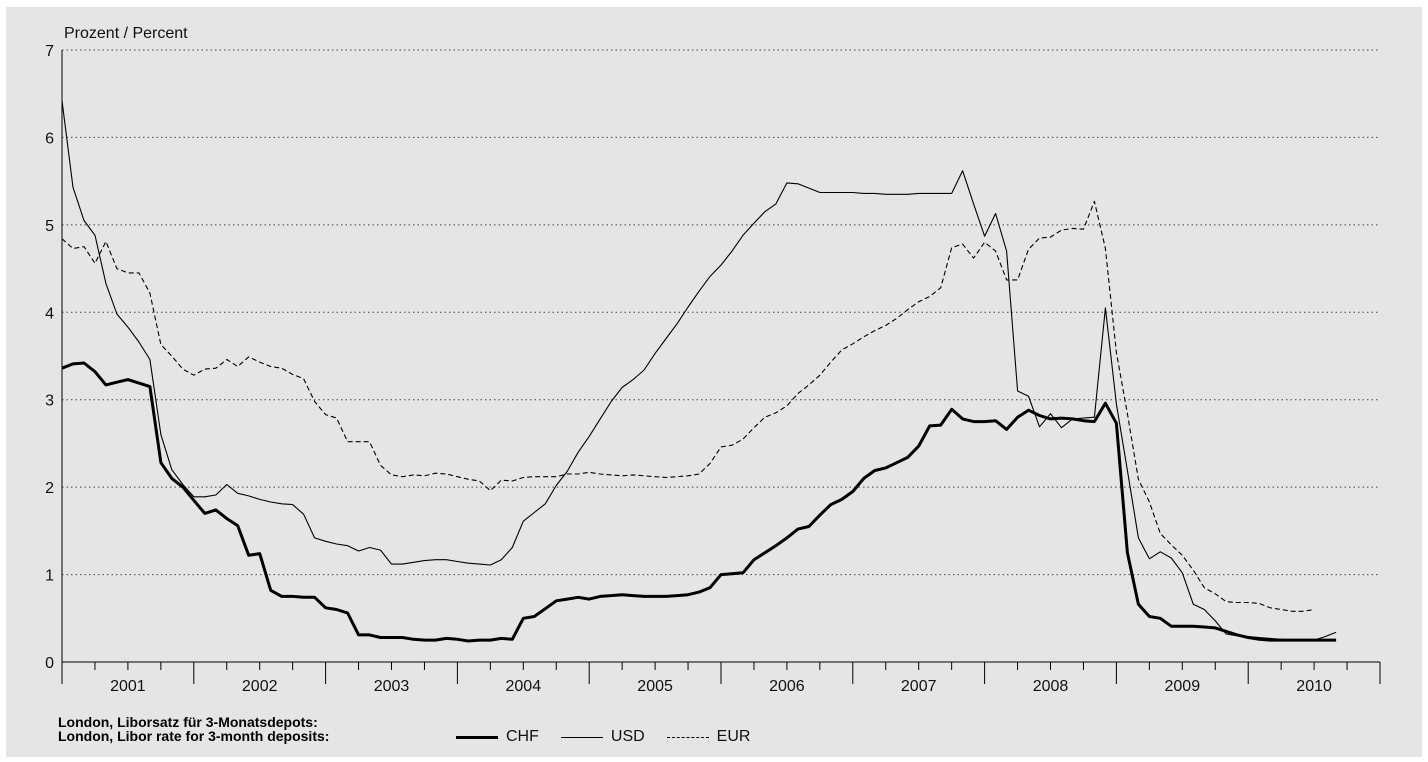  What do you see at coordinates (49, 663) in the screenshot?
I see `y-tick-label-0: 0` at bounding box center [49, 663].